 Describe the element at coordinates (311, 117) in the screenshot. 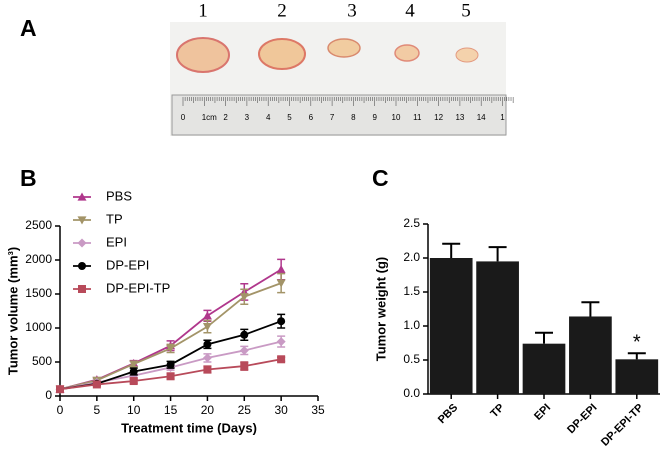

I see `ruler-label: 6` at that location.